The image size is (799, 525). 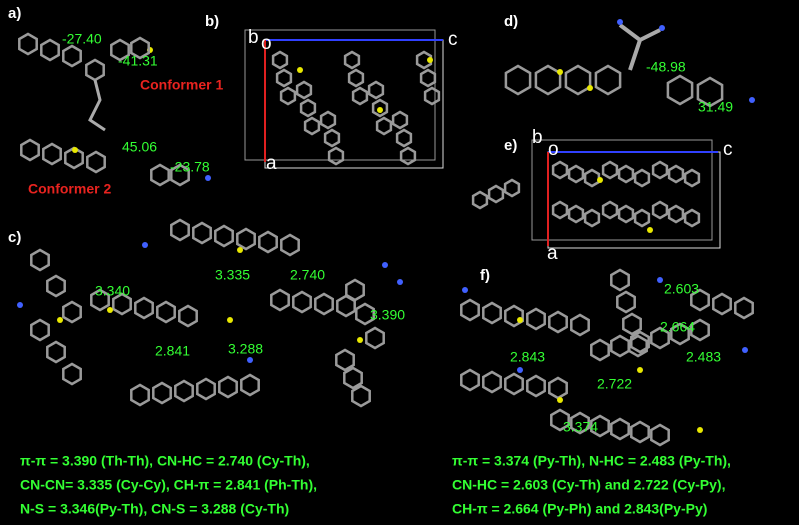 I want to click on axis-label: a, so click(x=552, y=253).